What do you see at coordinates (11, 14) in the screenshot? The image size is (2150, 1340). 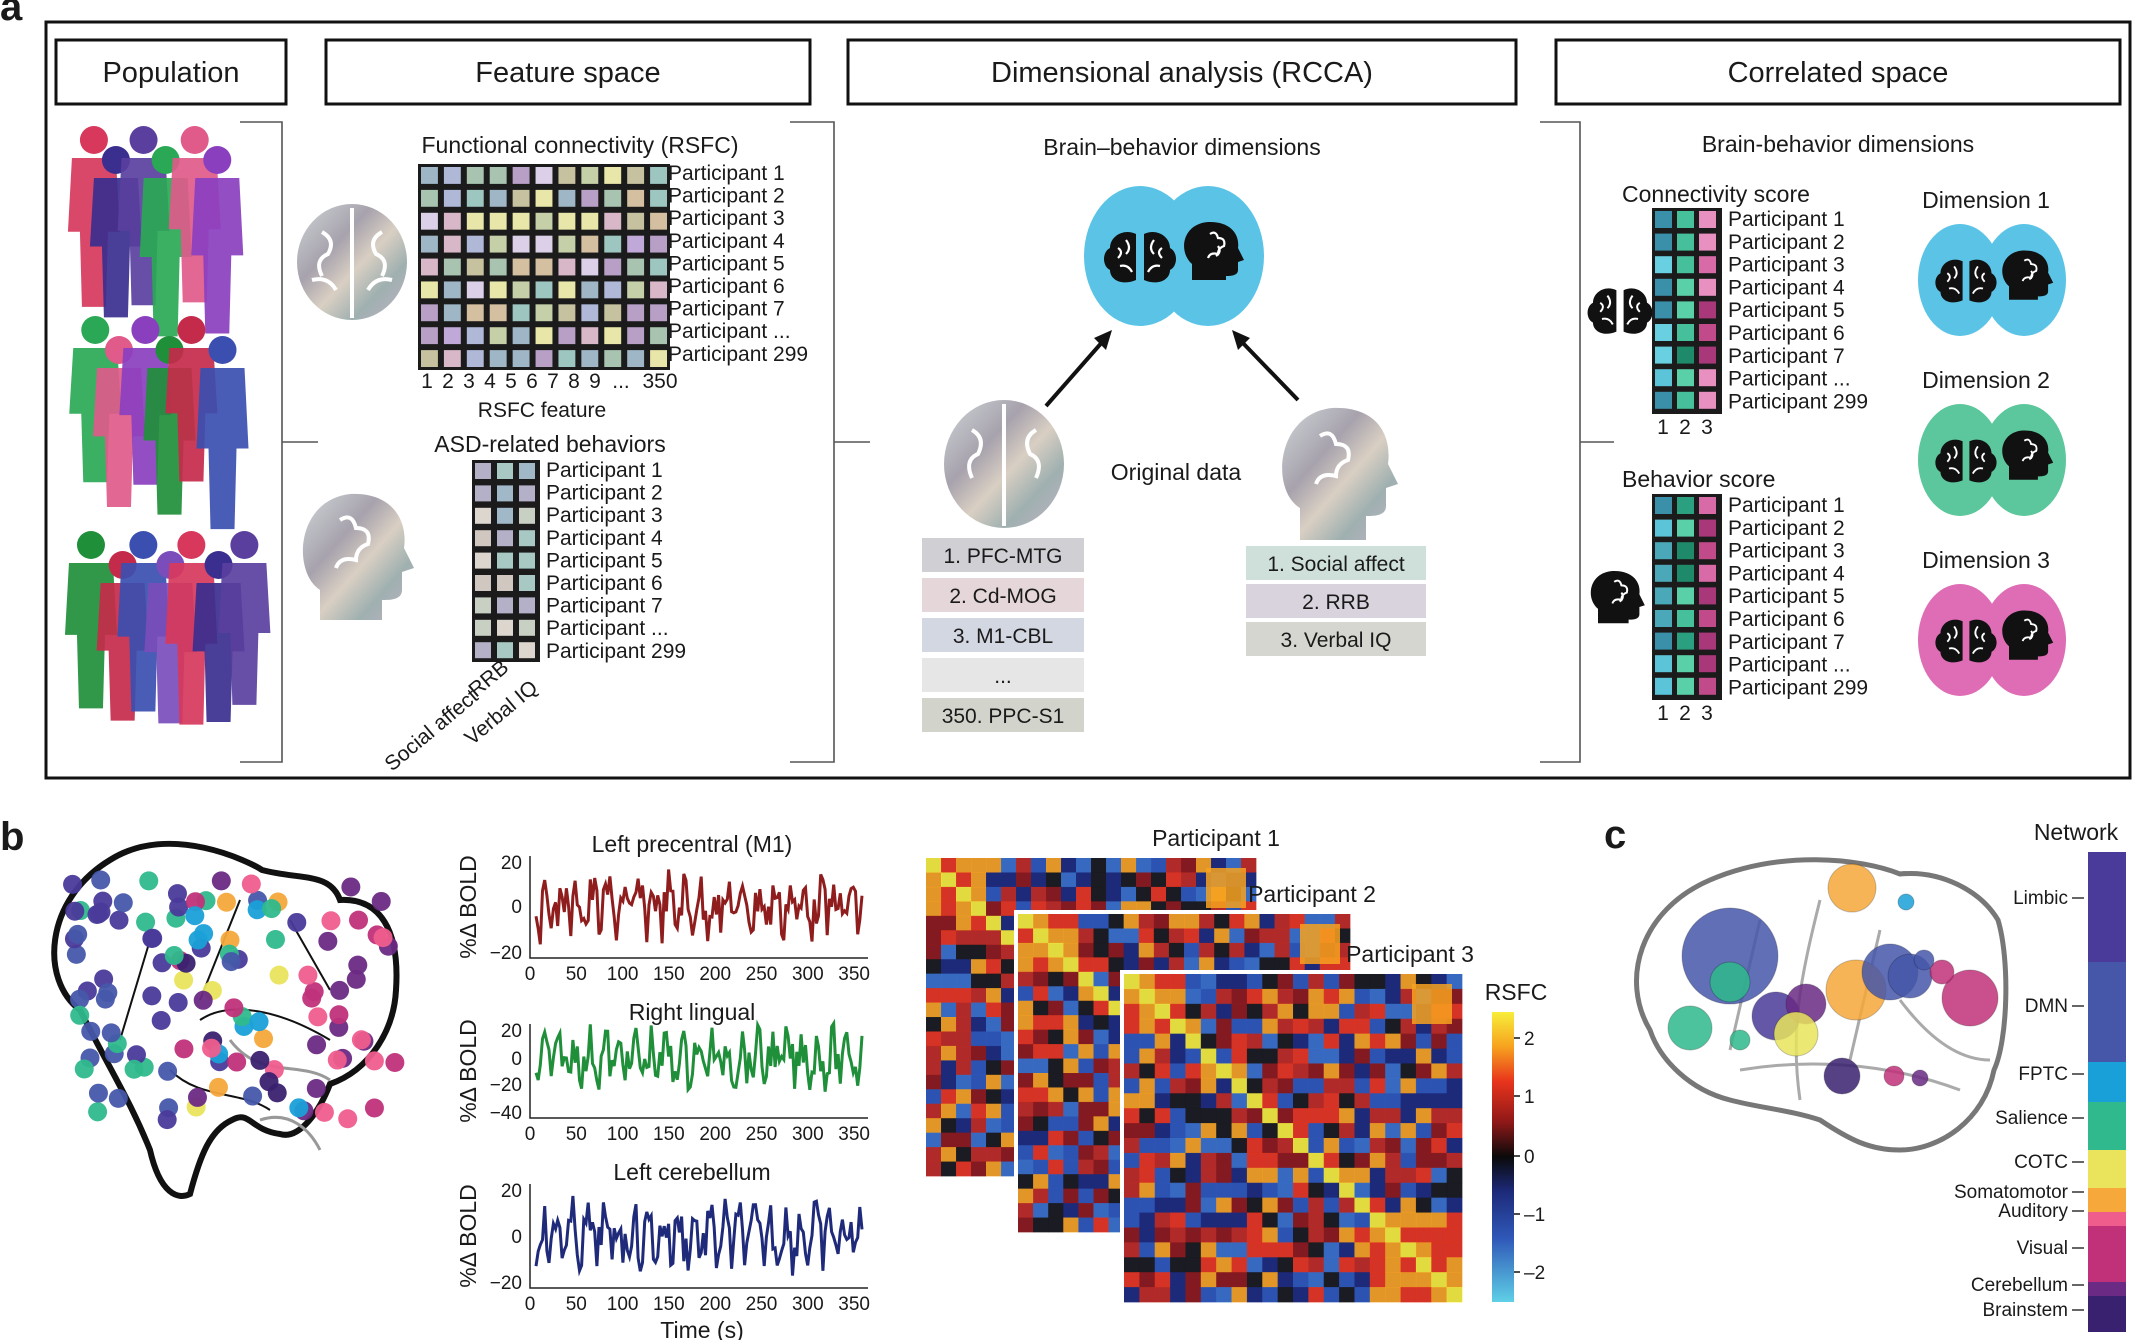 I see `panel-letter-a: a` at bounding box center [11, 14].